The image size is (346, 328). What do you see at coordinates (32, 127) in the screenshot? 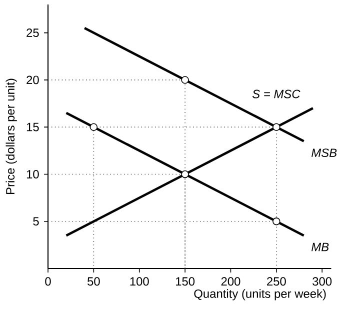
I see `y-tick-label: 15` at bounding box center [32, 127].